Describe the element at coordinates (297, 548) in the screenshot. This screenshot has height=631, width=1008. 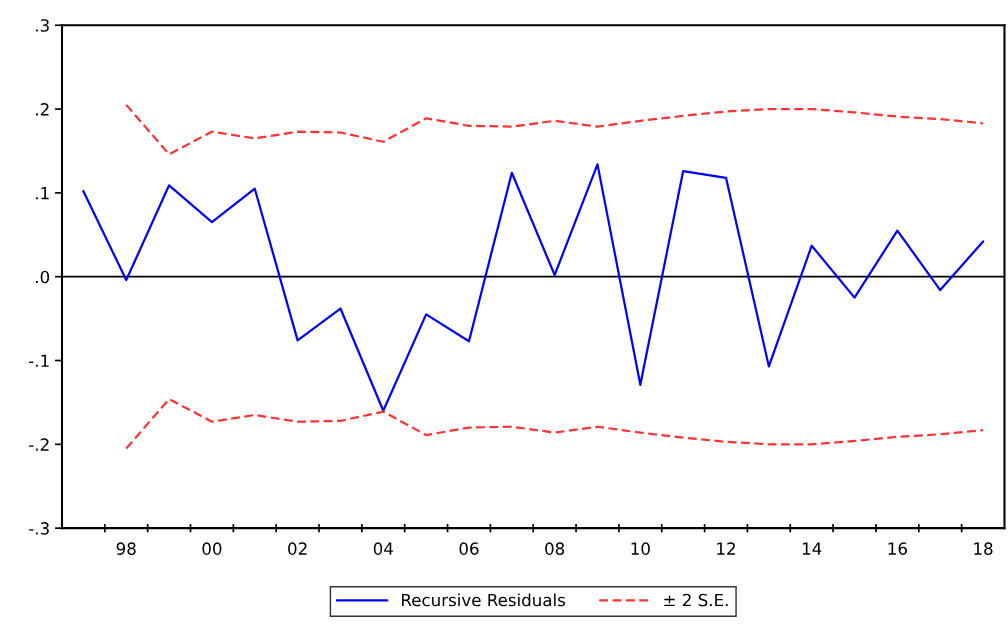
I see `x-tick-label: 02` at that location.